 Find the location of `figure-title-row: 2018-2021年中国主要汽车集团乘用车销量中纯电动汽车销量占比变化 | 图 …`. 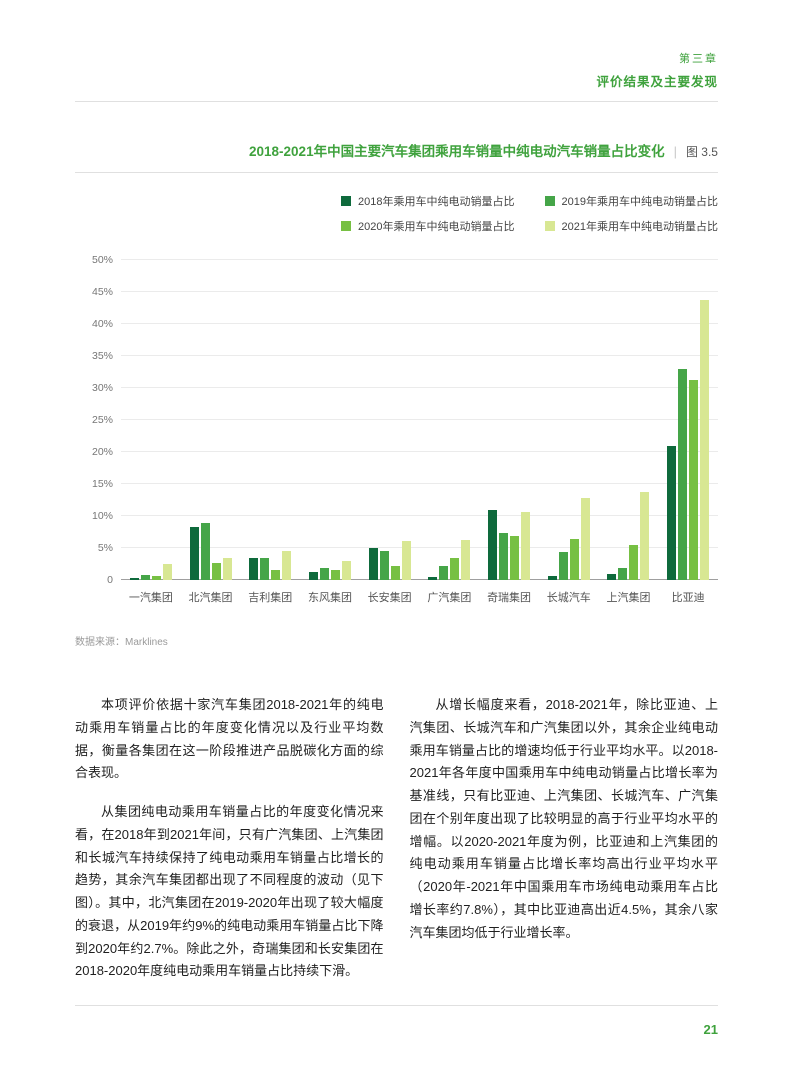

figure-title-row: 2018-2021年中国主要汽车集团乘用车销量中纯电动汽车销量占比变化 | 图 … is located at coordinates (396, 150).